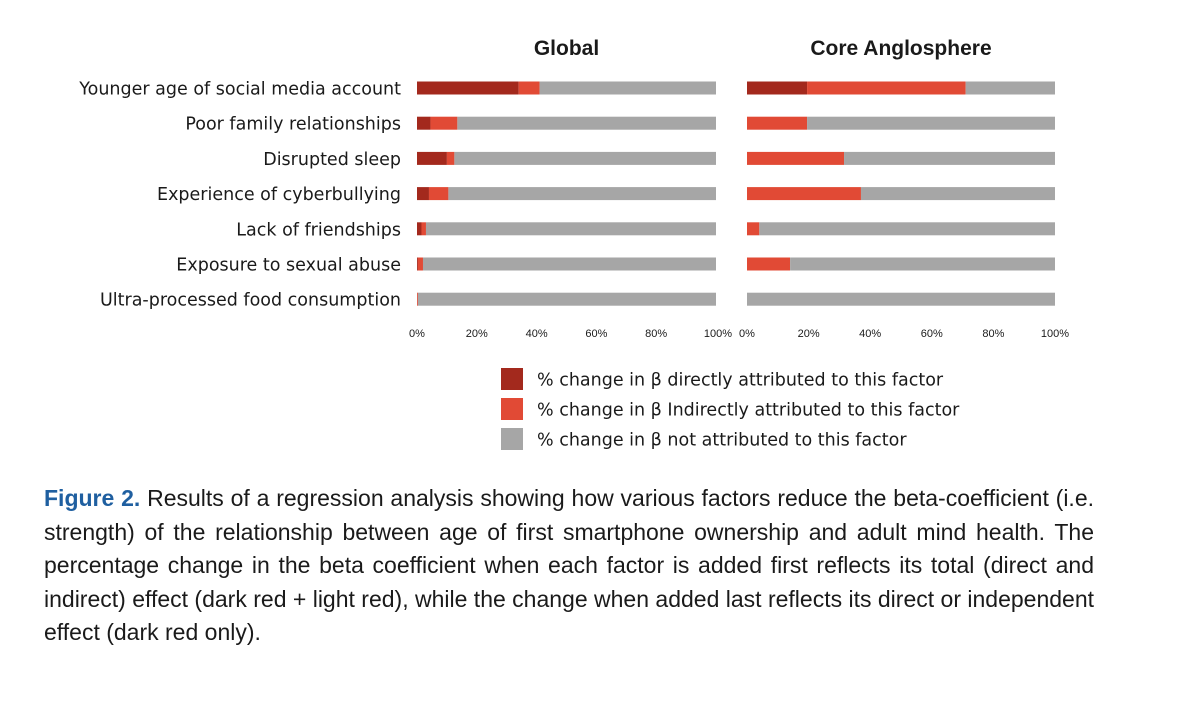  Describe the element at coordinates (586, 123) in the screenshot. I see `bar-global-poor-family-relationships-s2` at that location.